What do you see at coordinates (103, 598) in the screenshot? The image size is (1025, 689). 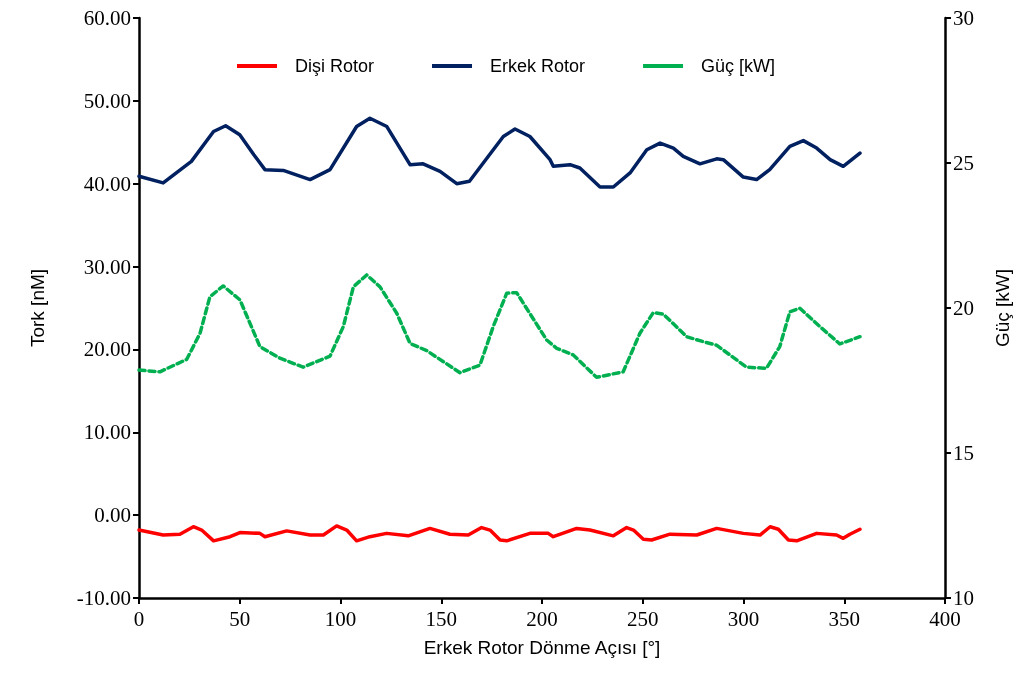 I see `y-tick-label: -10.00` at bounding box center [103, 598].